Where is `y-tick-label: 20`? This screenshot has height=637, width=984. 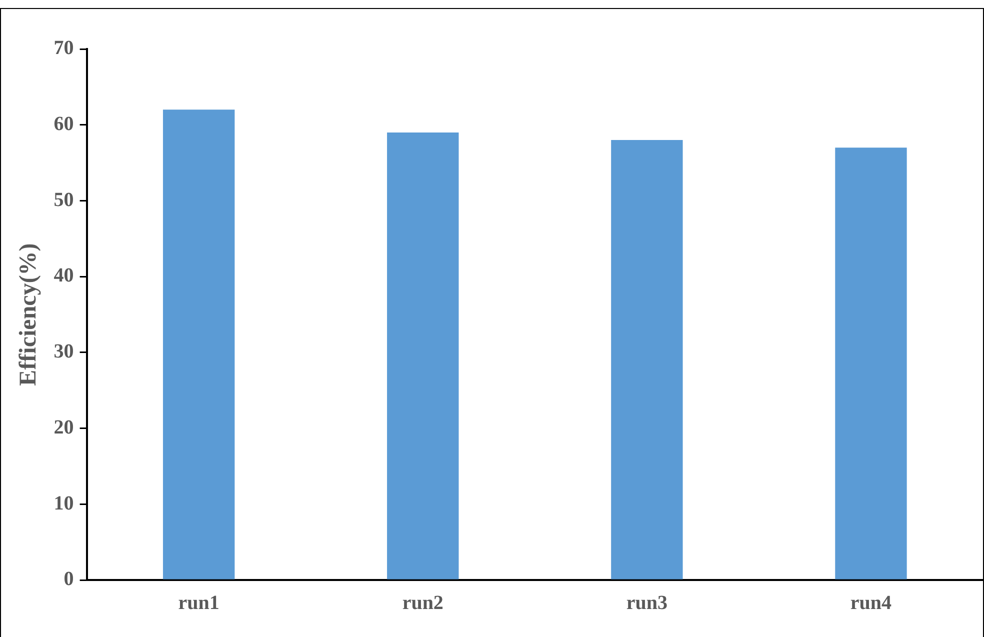
y-tick-label: 20 is located at coordinates (64, 427).